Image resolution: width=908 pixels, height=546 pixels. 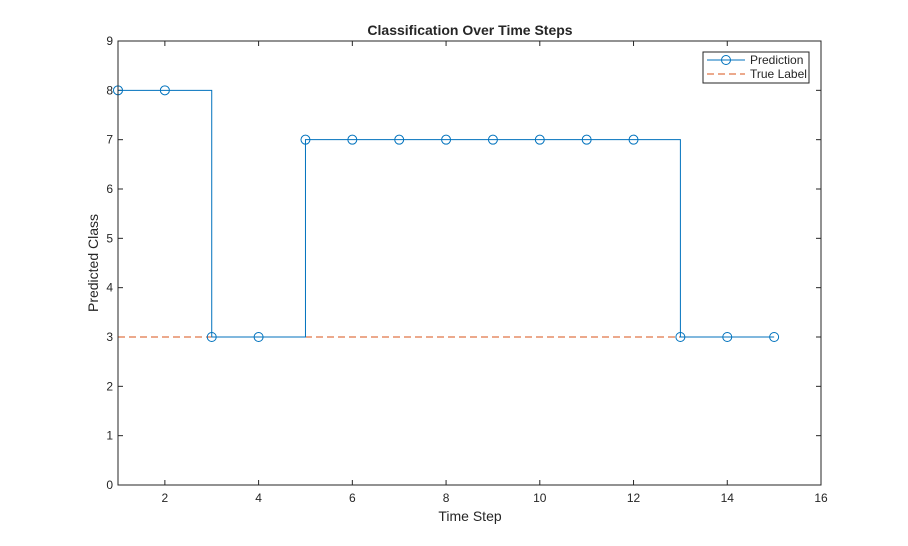 What do you see at coordinates (109, 238) in the screenshot?
I see `y-tick-label: 5` at bounding box center [109, 238].